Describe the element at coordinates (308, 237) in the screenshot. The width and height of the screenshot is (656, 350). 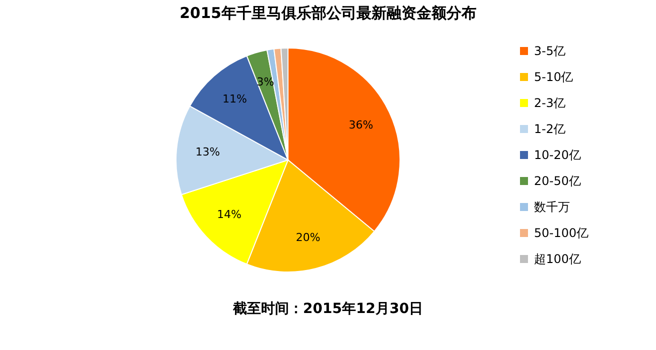
I see `data-label: 20%` at that location.